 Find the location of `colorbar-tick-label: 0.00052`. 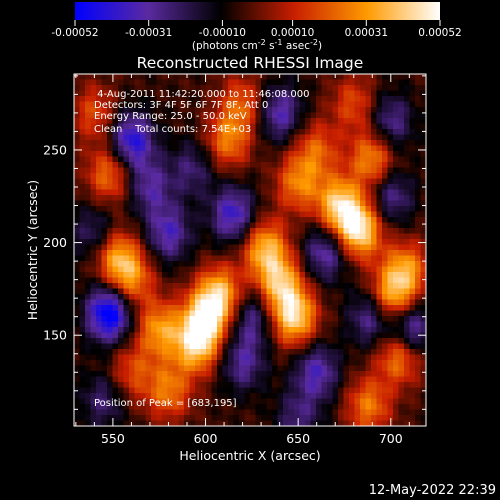

colorbar-tick-label: 0.00052 is located at coordinates (439, 33).